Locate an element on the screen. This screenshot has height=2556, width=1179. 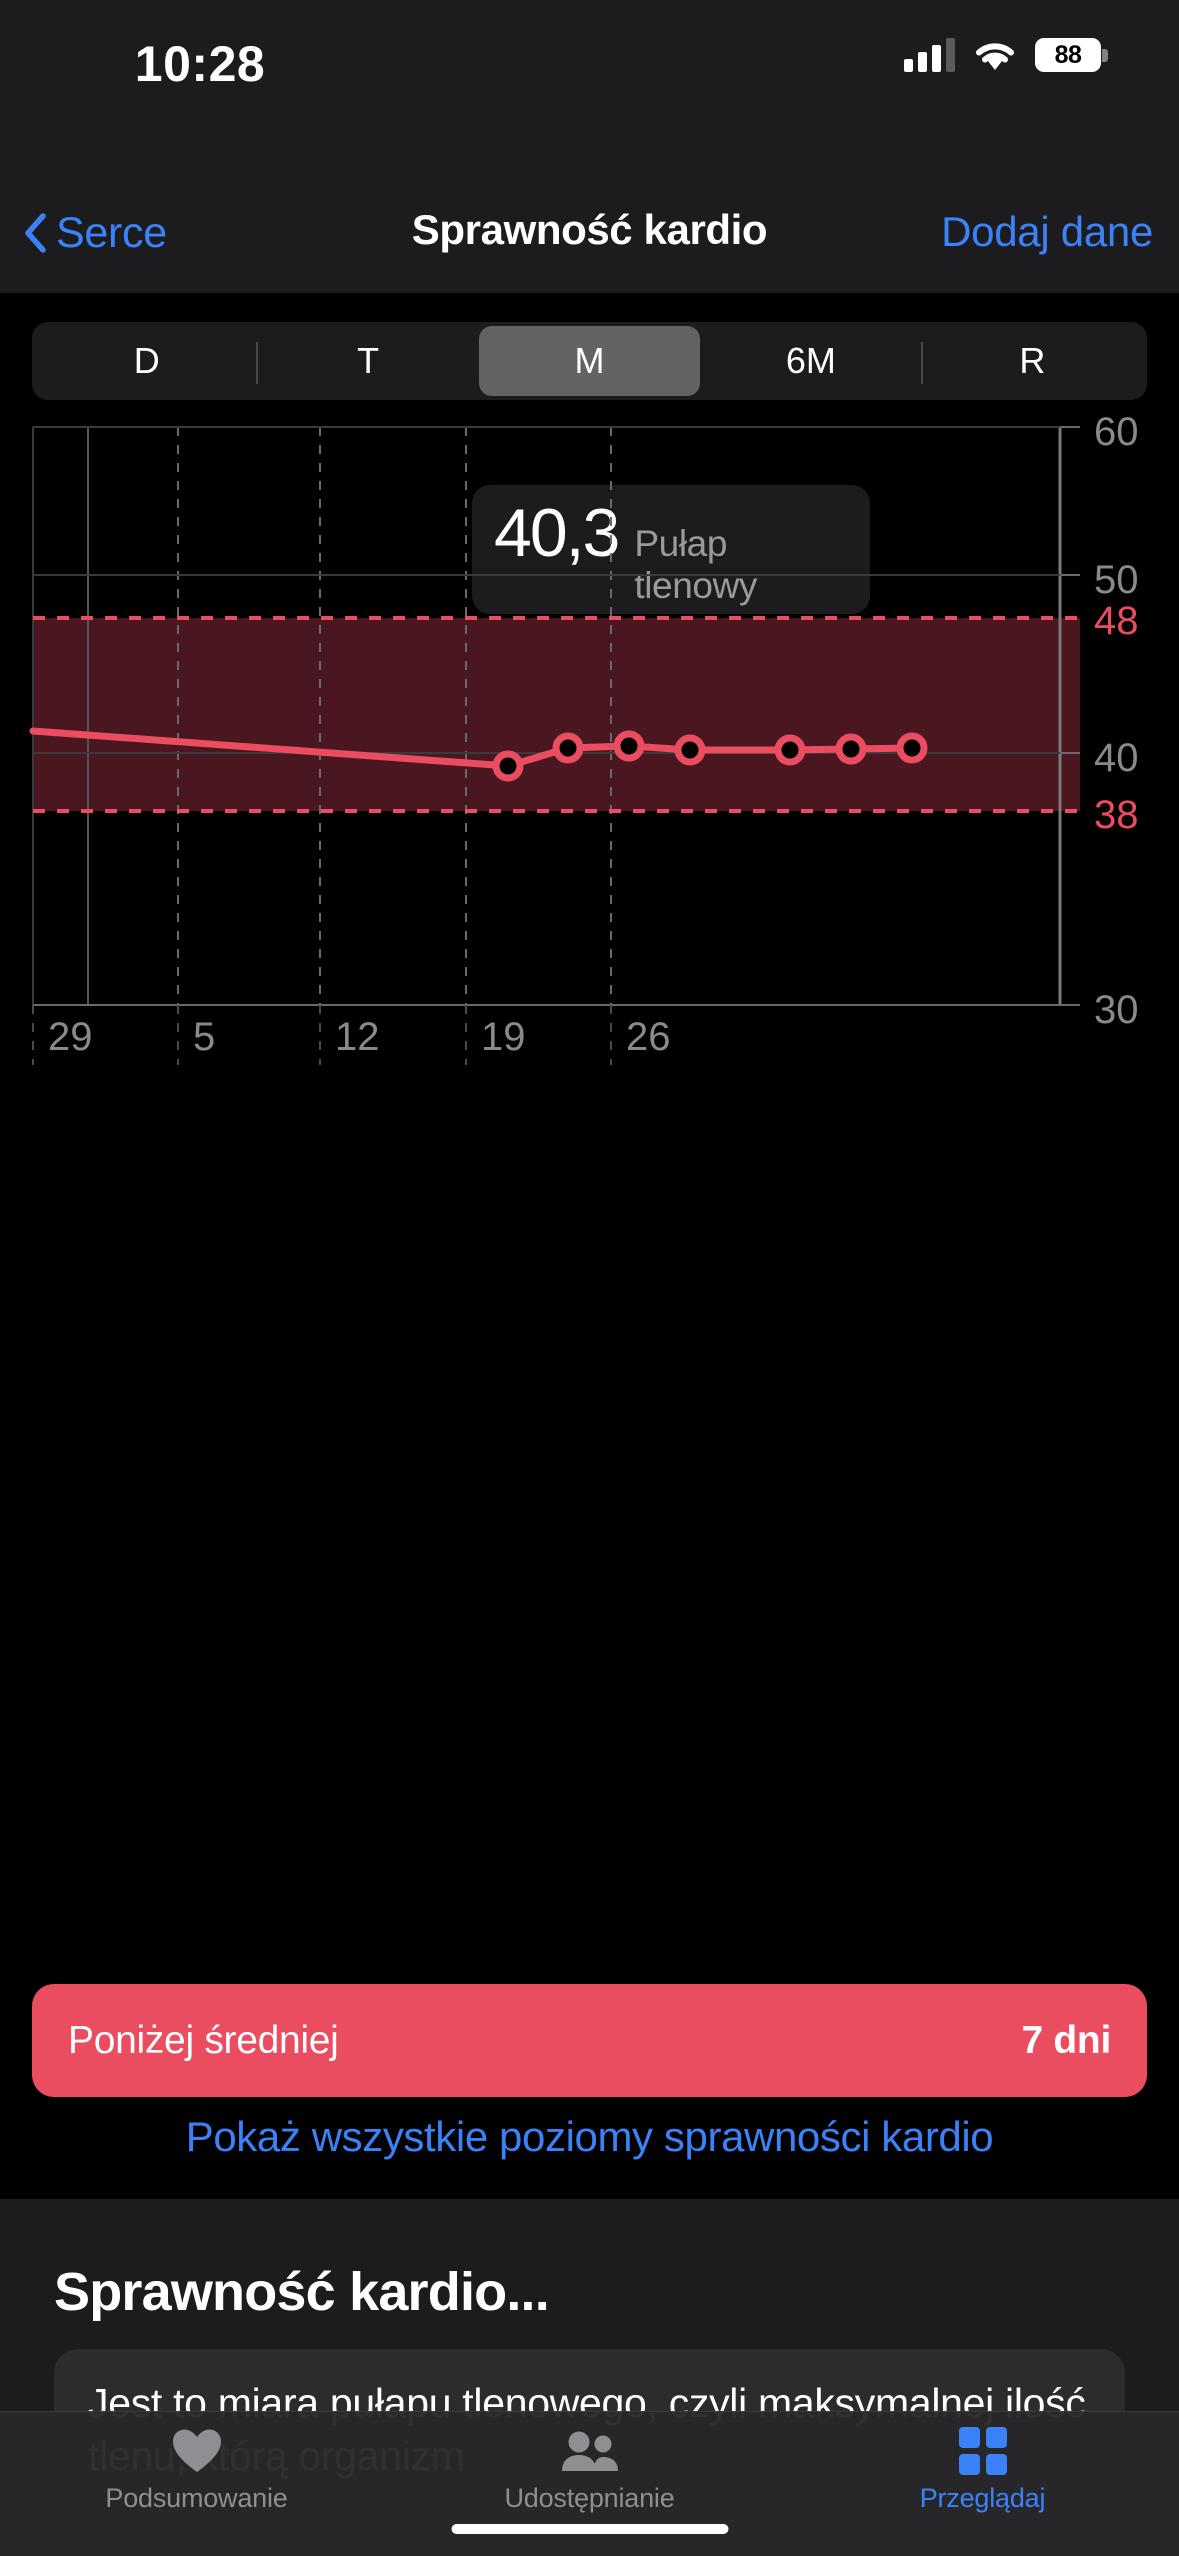
segment-year-label: R is located at coordinates (1032, 360).